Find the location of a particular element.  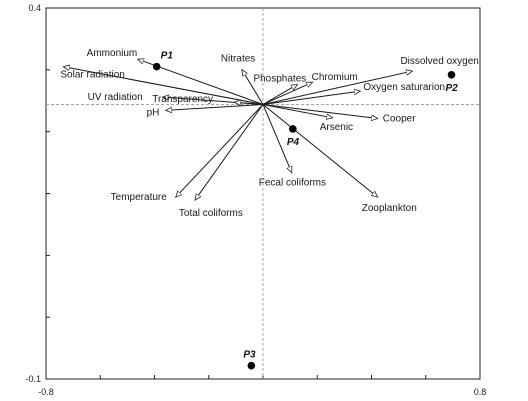

vector-arrow-transparency is located at coordinates (249, 103).